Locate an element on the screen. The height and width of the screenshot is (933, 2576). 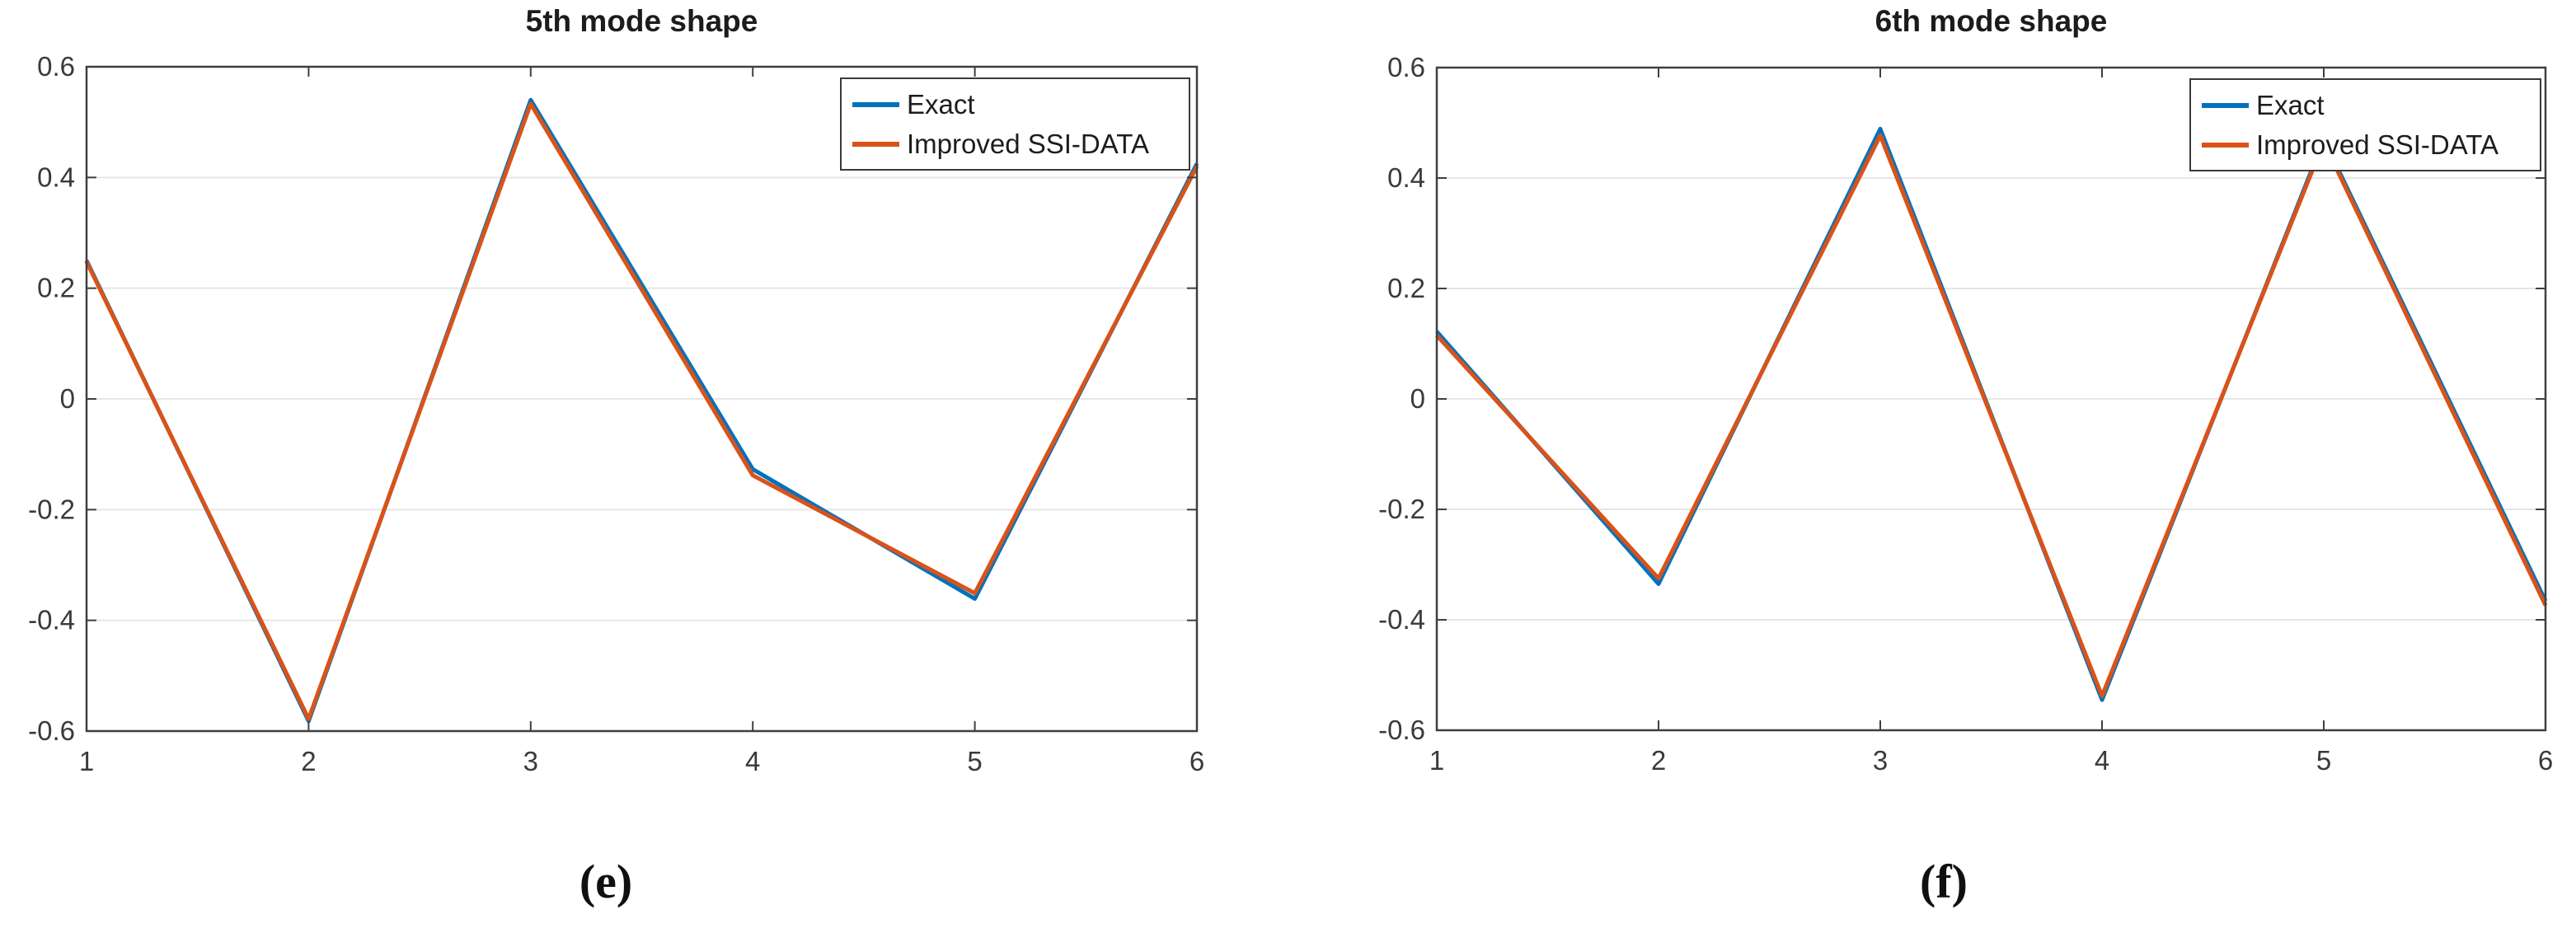
subfigure-caption-f: (f) is located at coordinates (1944, 881).